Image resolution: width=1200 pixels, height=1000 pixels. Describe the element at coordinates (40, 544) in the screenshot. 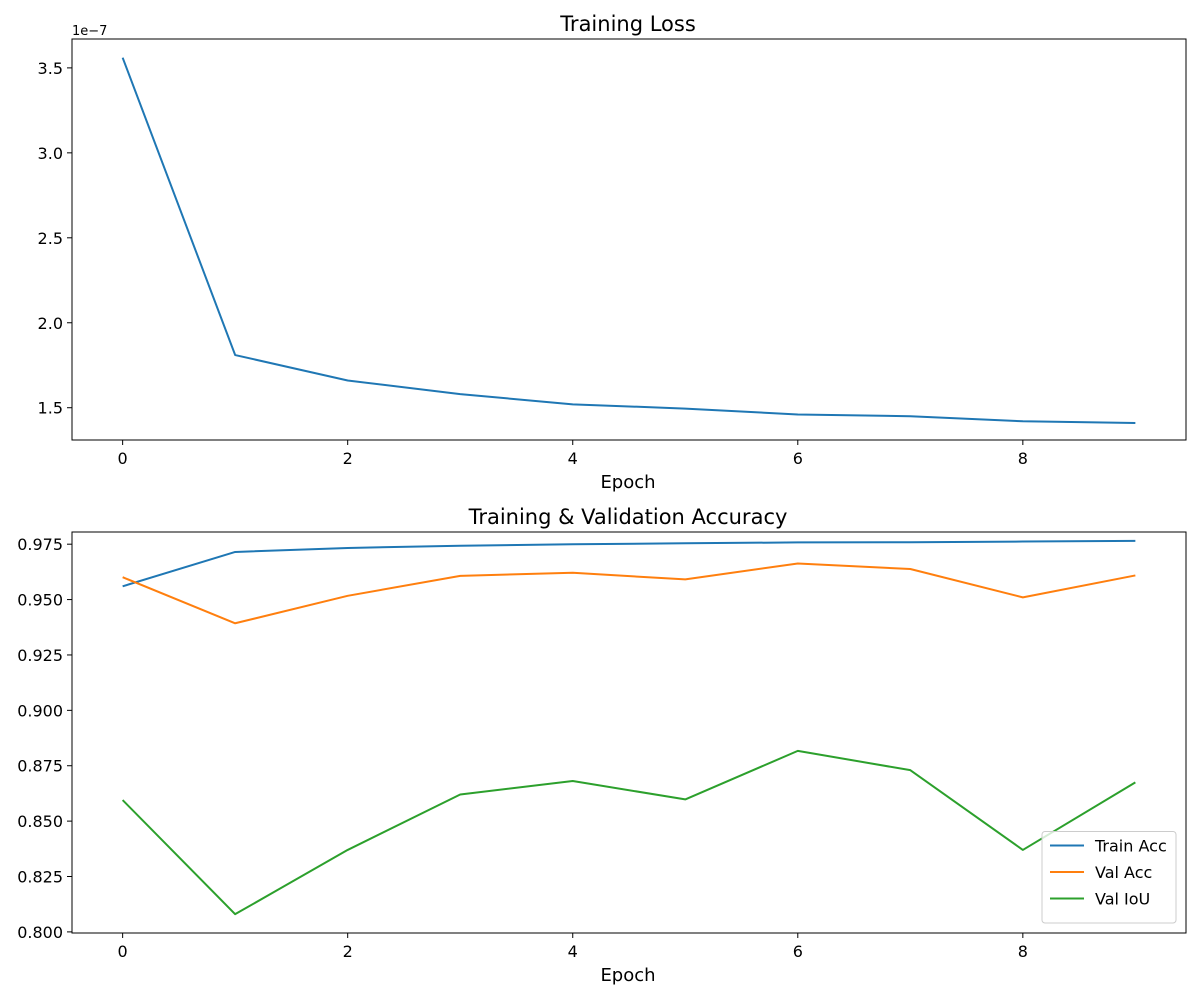

I see `y-tick-label: 0.975` at that location.